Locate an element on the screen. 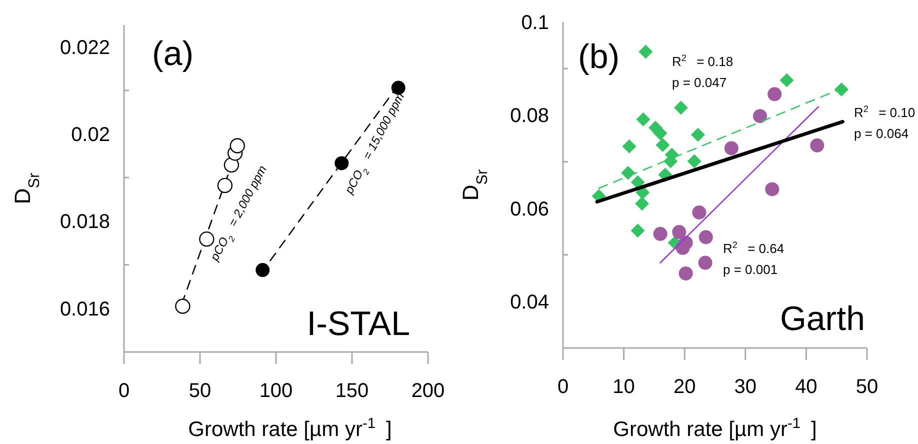  annotation: (b) is located at coordinates (599, 57).